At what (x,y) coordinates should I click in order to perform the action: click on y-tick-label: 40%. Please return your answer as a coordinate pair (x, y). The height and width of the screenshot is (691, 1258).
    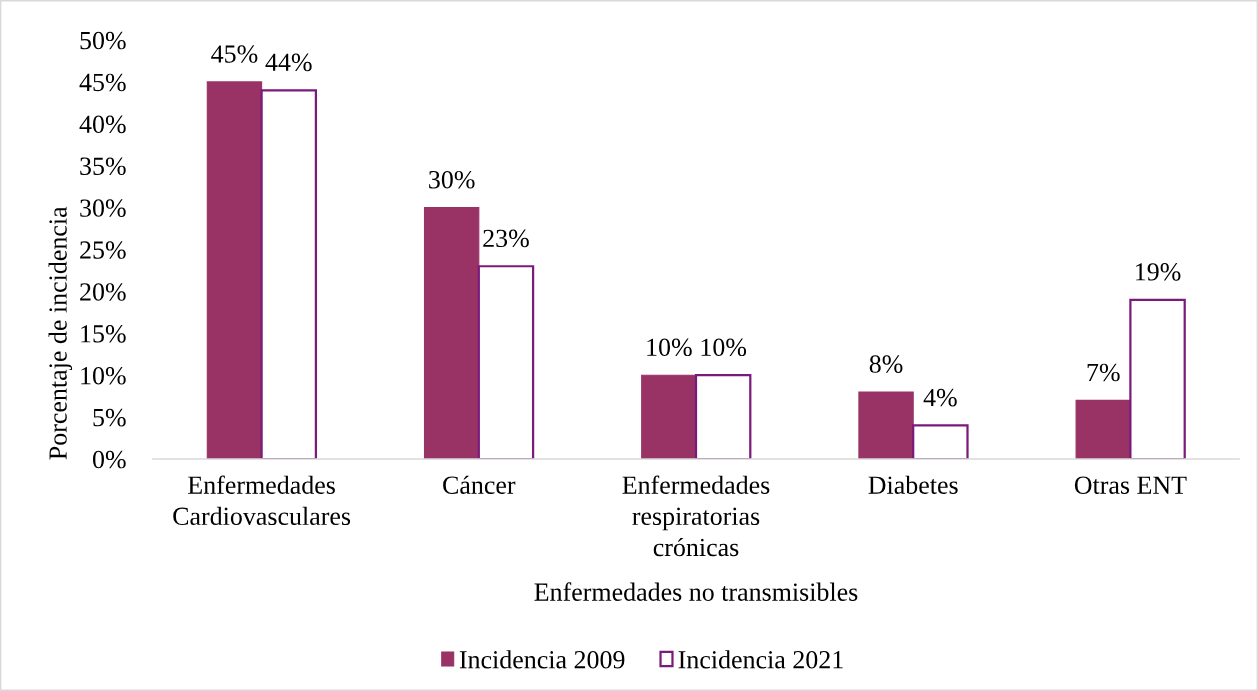
    Looking at the image, I should click on (102, 124).